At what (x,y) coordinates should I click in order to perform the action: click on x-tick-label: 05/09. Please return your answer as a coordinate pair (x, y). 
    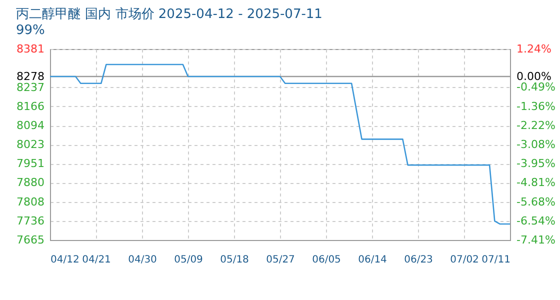
    Looking at the image, I should click on (188, 260).